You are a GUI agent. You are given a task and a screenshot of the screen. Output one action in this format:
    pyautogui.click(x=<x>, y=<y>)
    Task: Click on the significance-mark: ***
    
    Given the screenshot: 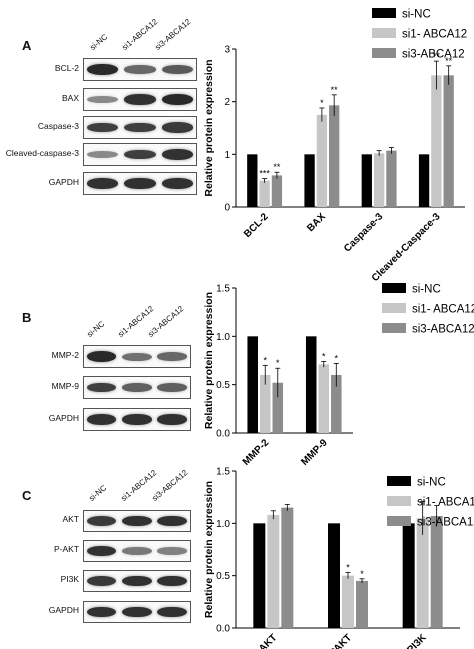 What is the action you would take?
    pyautogui.click(x=264, y=174)
    